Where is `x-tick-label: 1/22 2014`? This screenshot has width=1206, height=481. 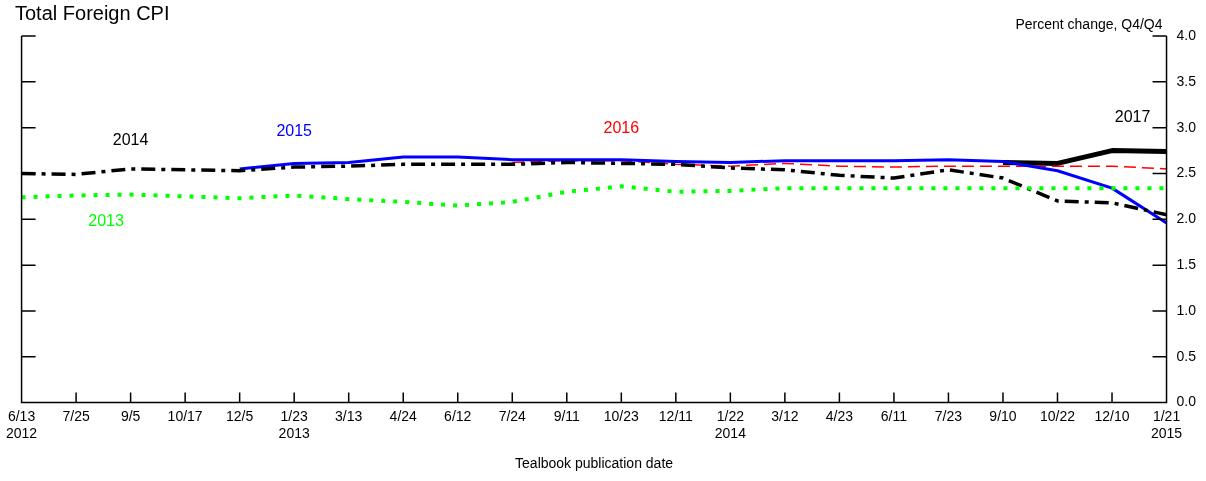 x-tick-label: 1/22 2014 is located at coordinates (730, 424).